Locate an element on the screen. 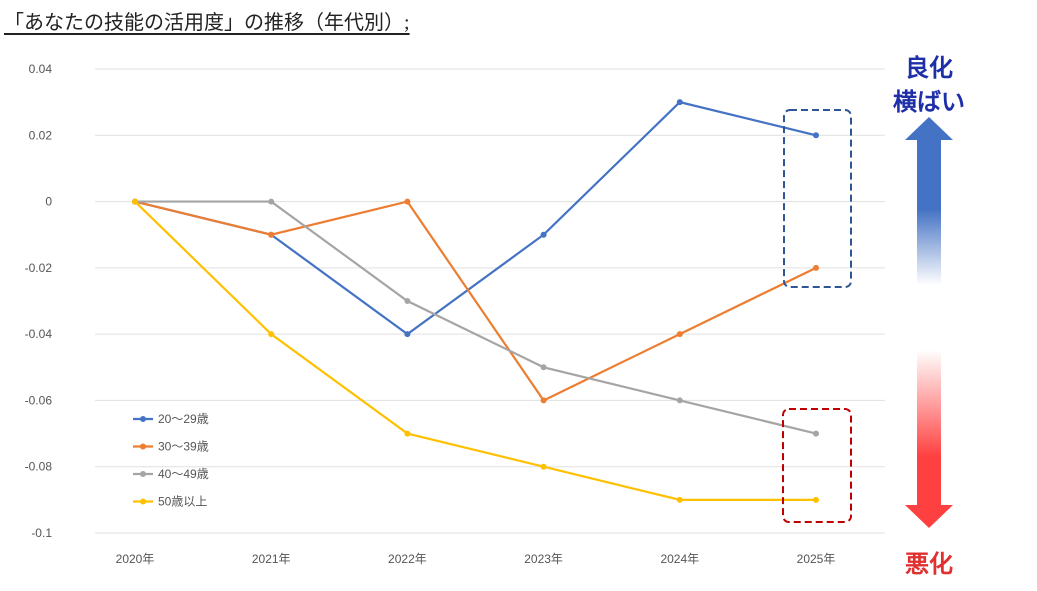 The image size is (1037, 591). y-tick-label: -0.1 is located at coordinates (41, 533).